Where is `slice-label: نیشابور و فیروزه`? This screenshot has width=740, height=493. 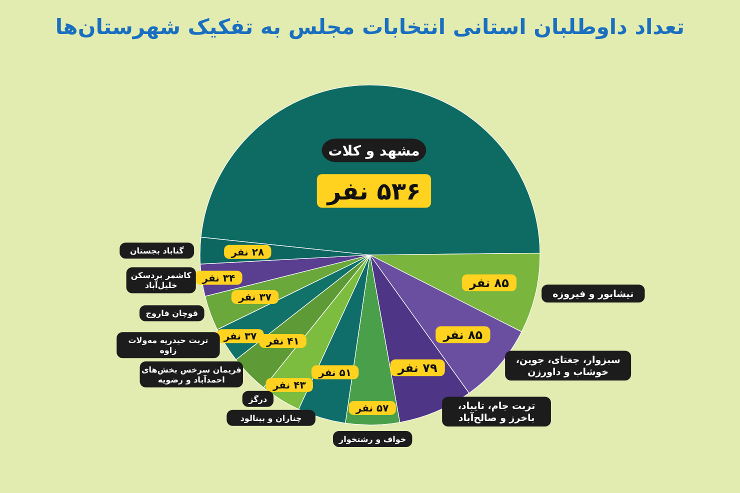 slice-label: نیشابور و فیروزه is located at coordinates (593, 294).